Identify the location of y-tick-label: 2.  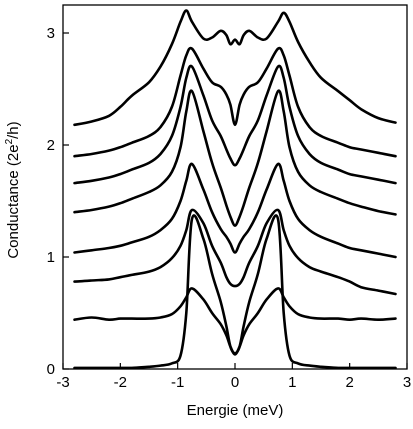
(51, 145).